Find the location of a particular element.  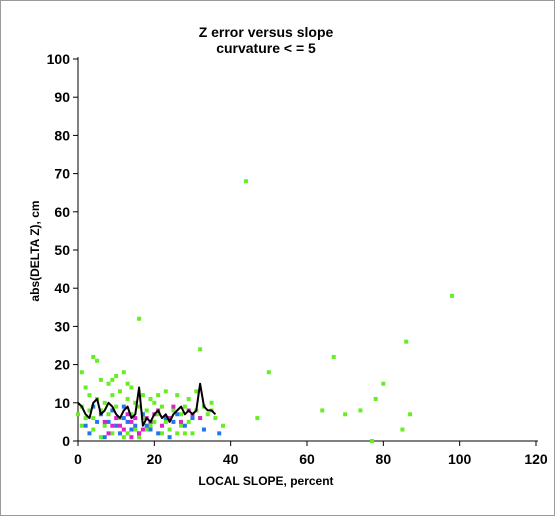

x-tick-label: 0 is located at coordinates (78, 459).